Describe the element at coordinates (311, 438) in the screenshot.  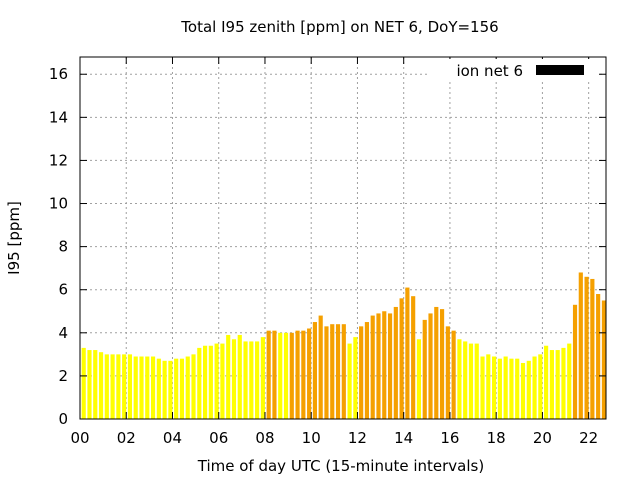
I see `x-tick-label: 10` at that location.